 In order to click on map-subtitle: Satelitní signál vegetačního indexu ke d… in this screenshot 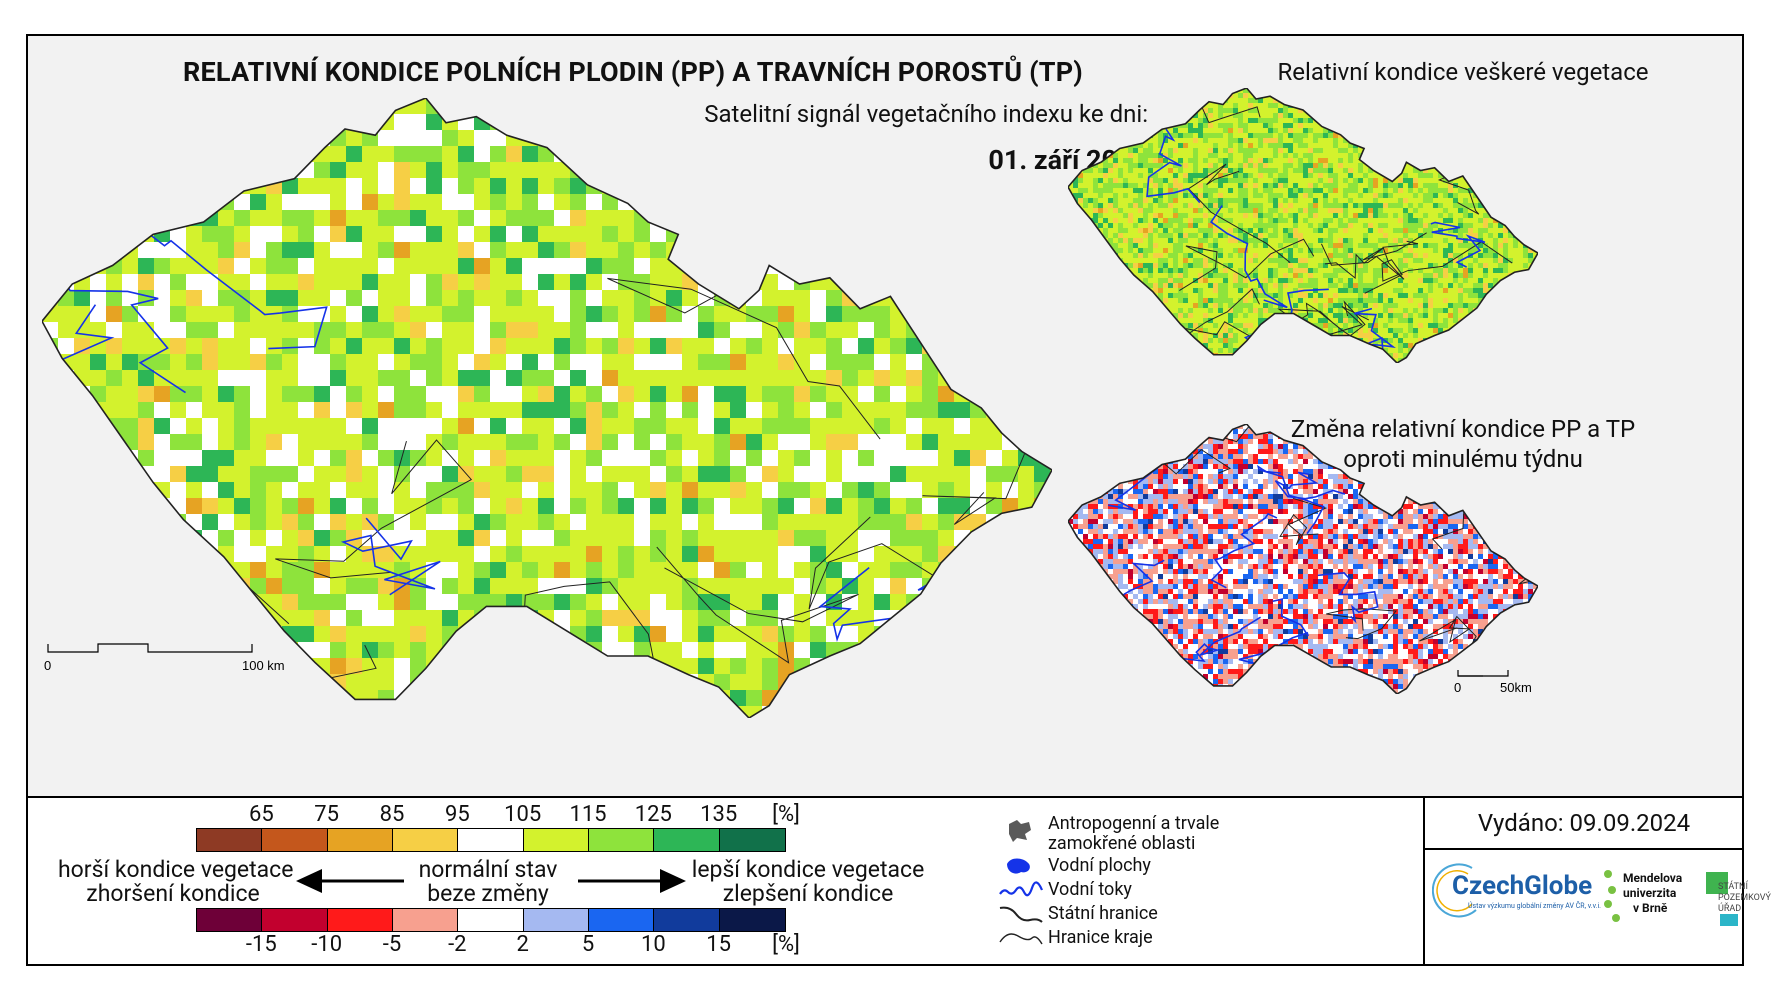, I will do `click(926, 114)`.